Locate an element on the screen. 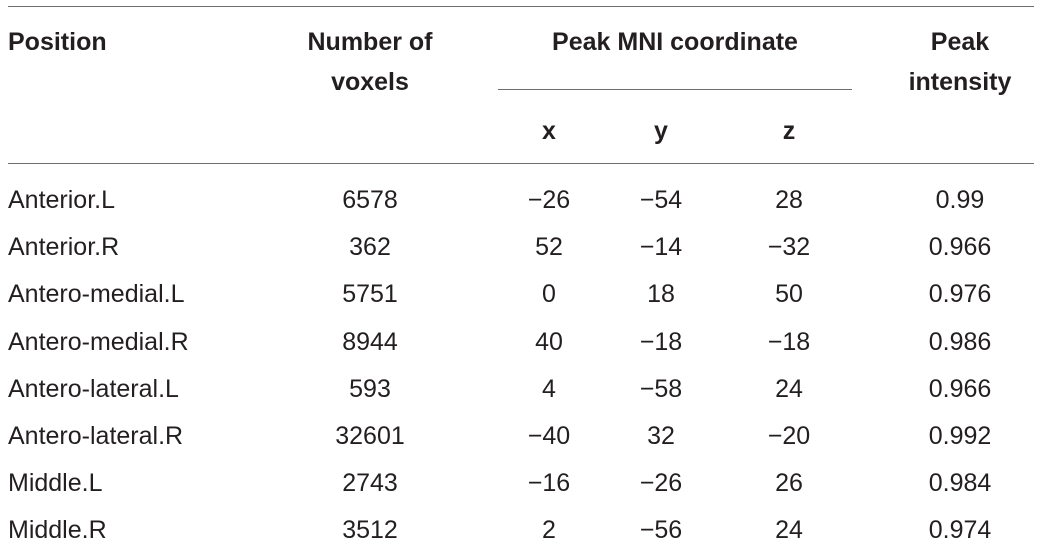 Image resolution: width=1040 pixels, height=547 pixels. header-x: x is located at coordinates (549, 131).